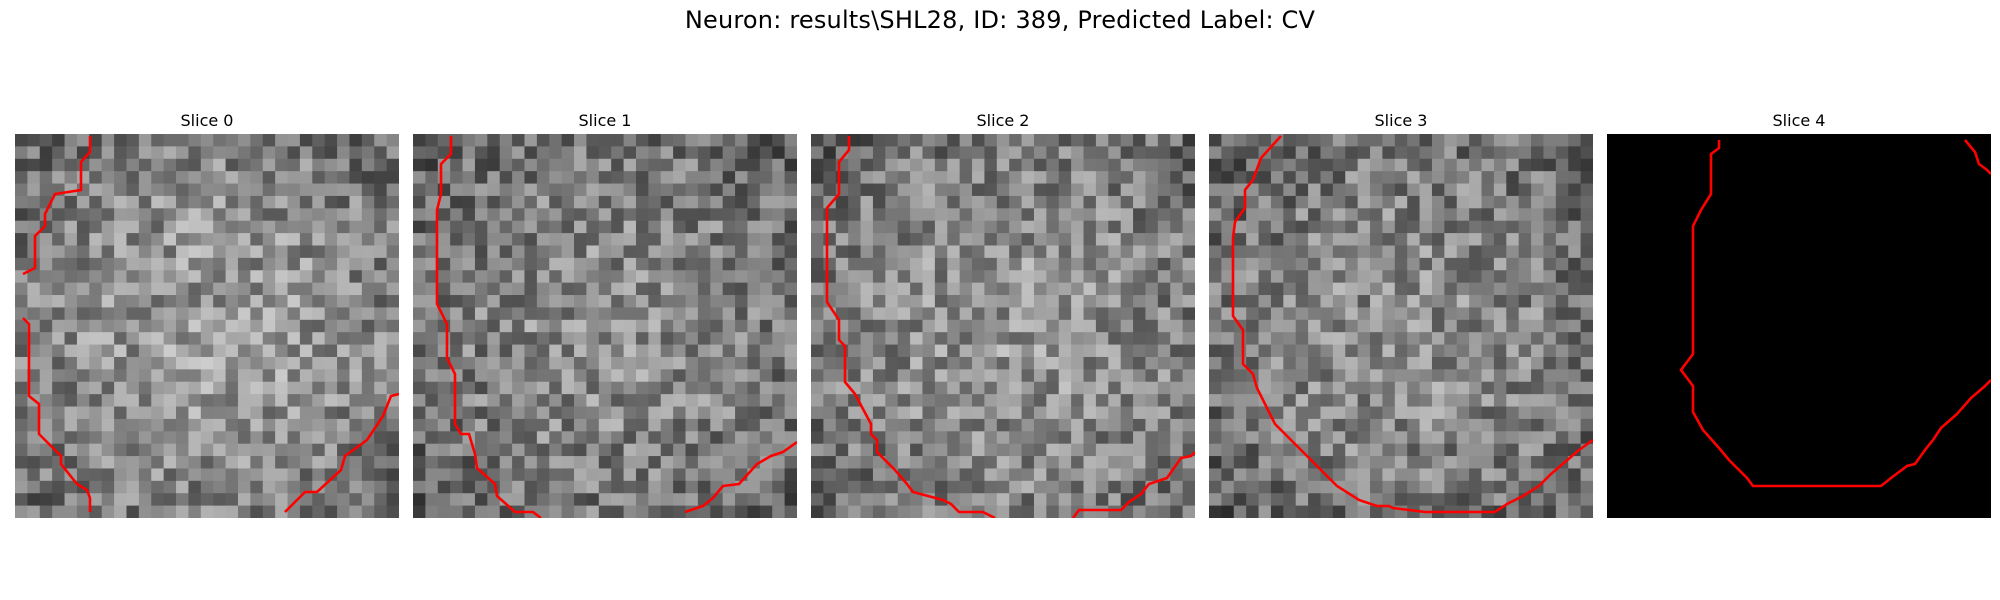 This screenshot has height=600, width=2000. I want to click on slice-panel-3: Slice 3, so click(1401, 313).